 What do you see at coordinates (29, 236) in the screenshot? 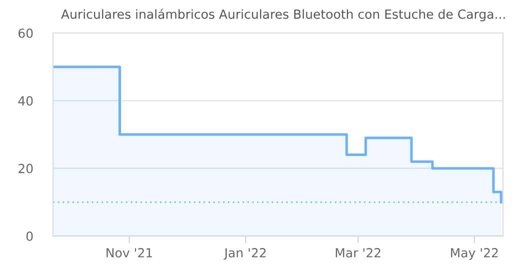
I see `y-tick-label: 0` at bounding box center [29, 236].